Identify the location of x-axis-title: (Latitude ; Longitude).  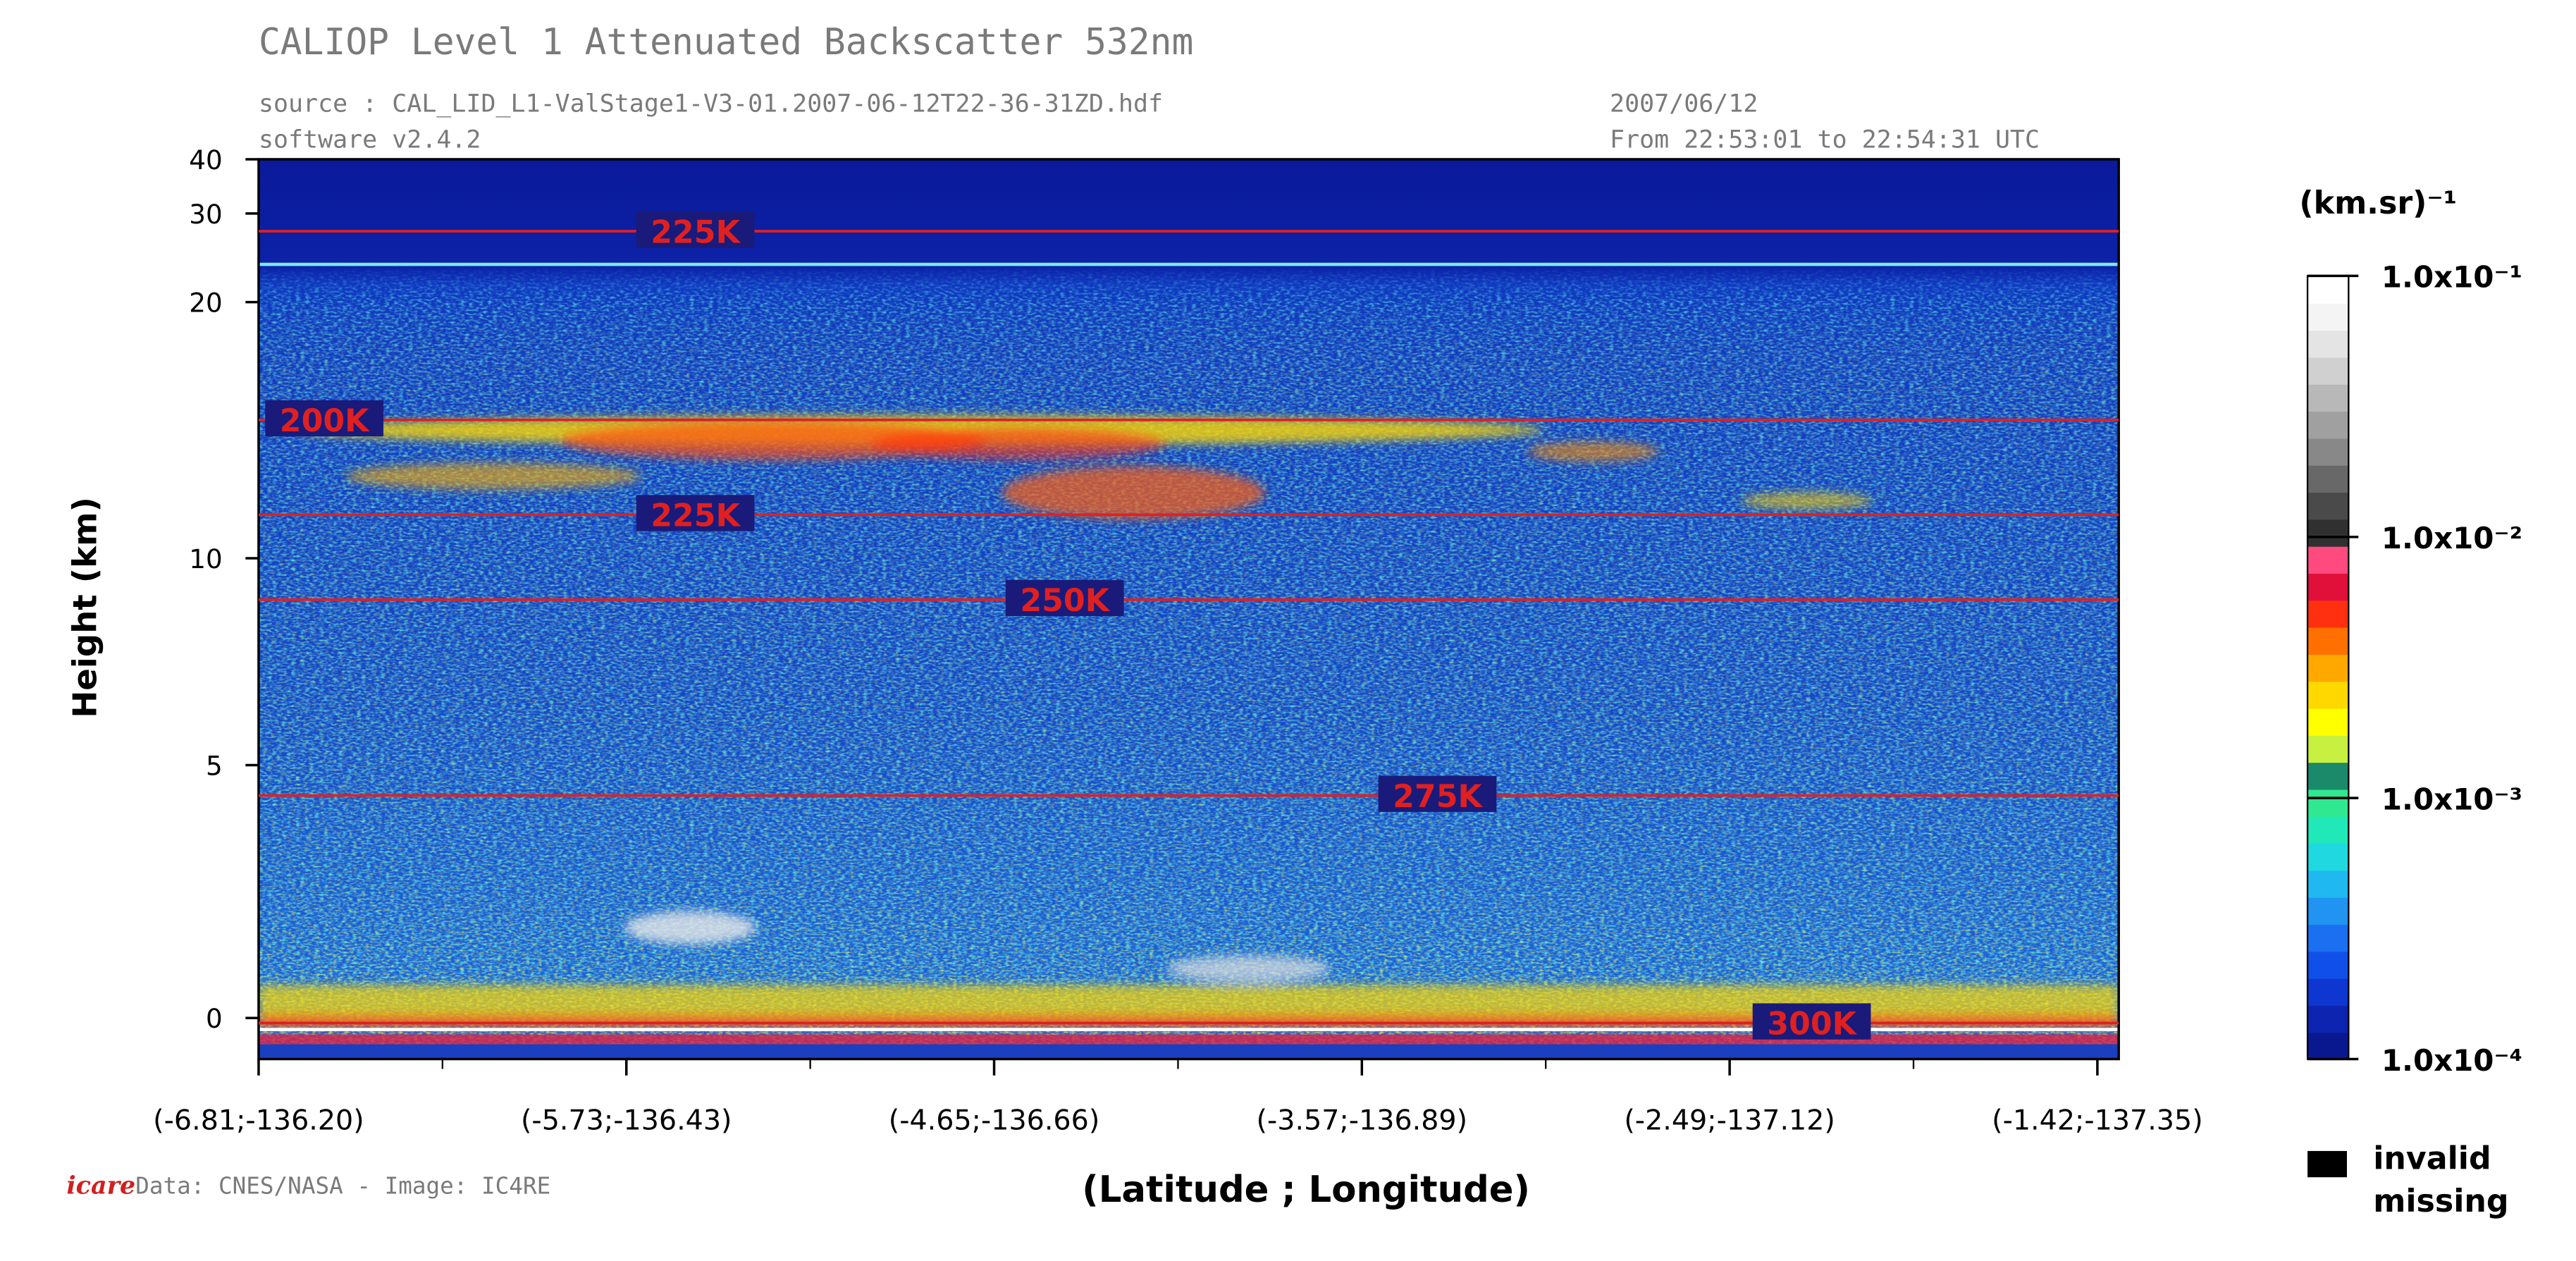
(1306, 1190).